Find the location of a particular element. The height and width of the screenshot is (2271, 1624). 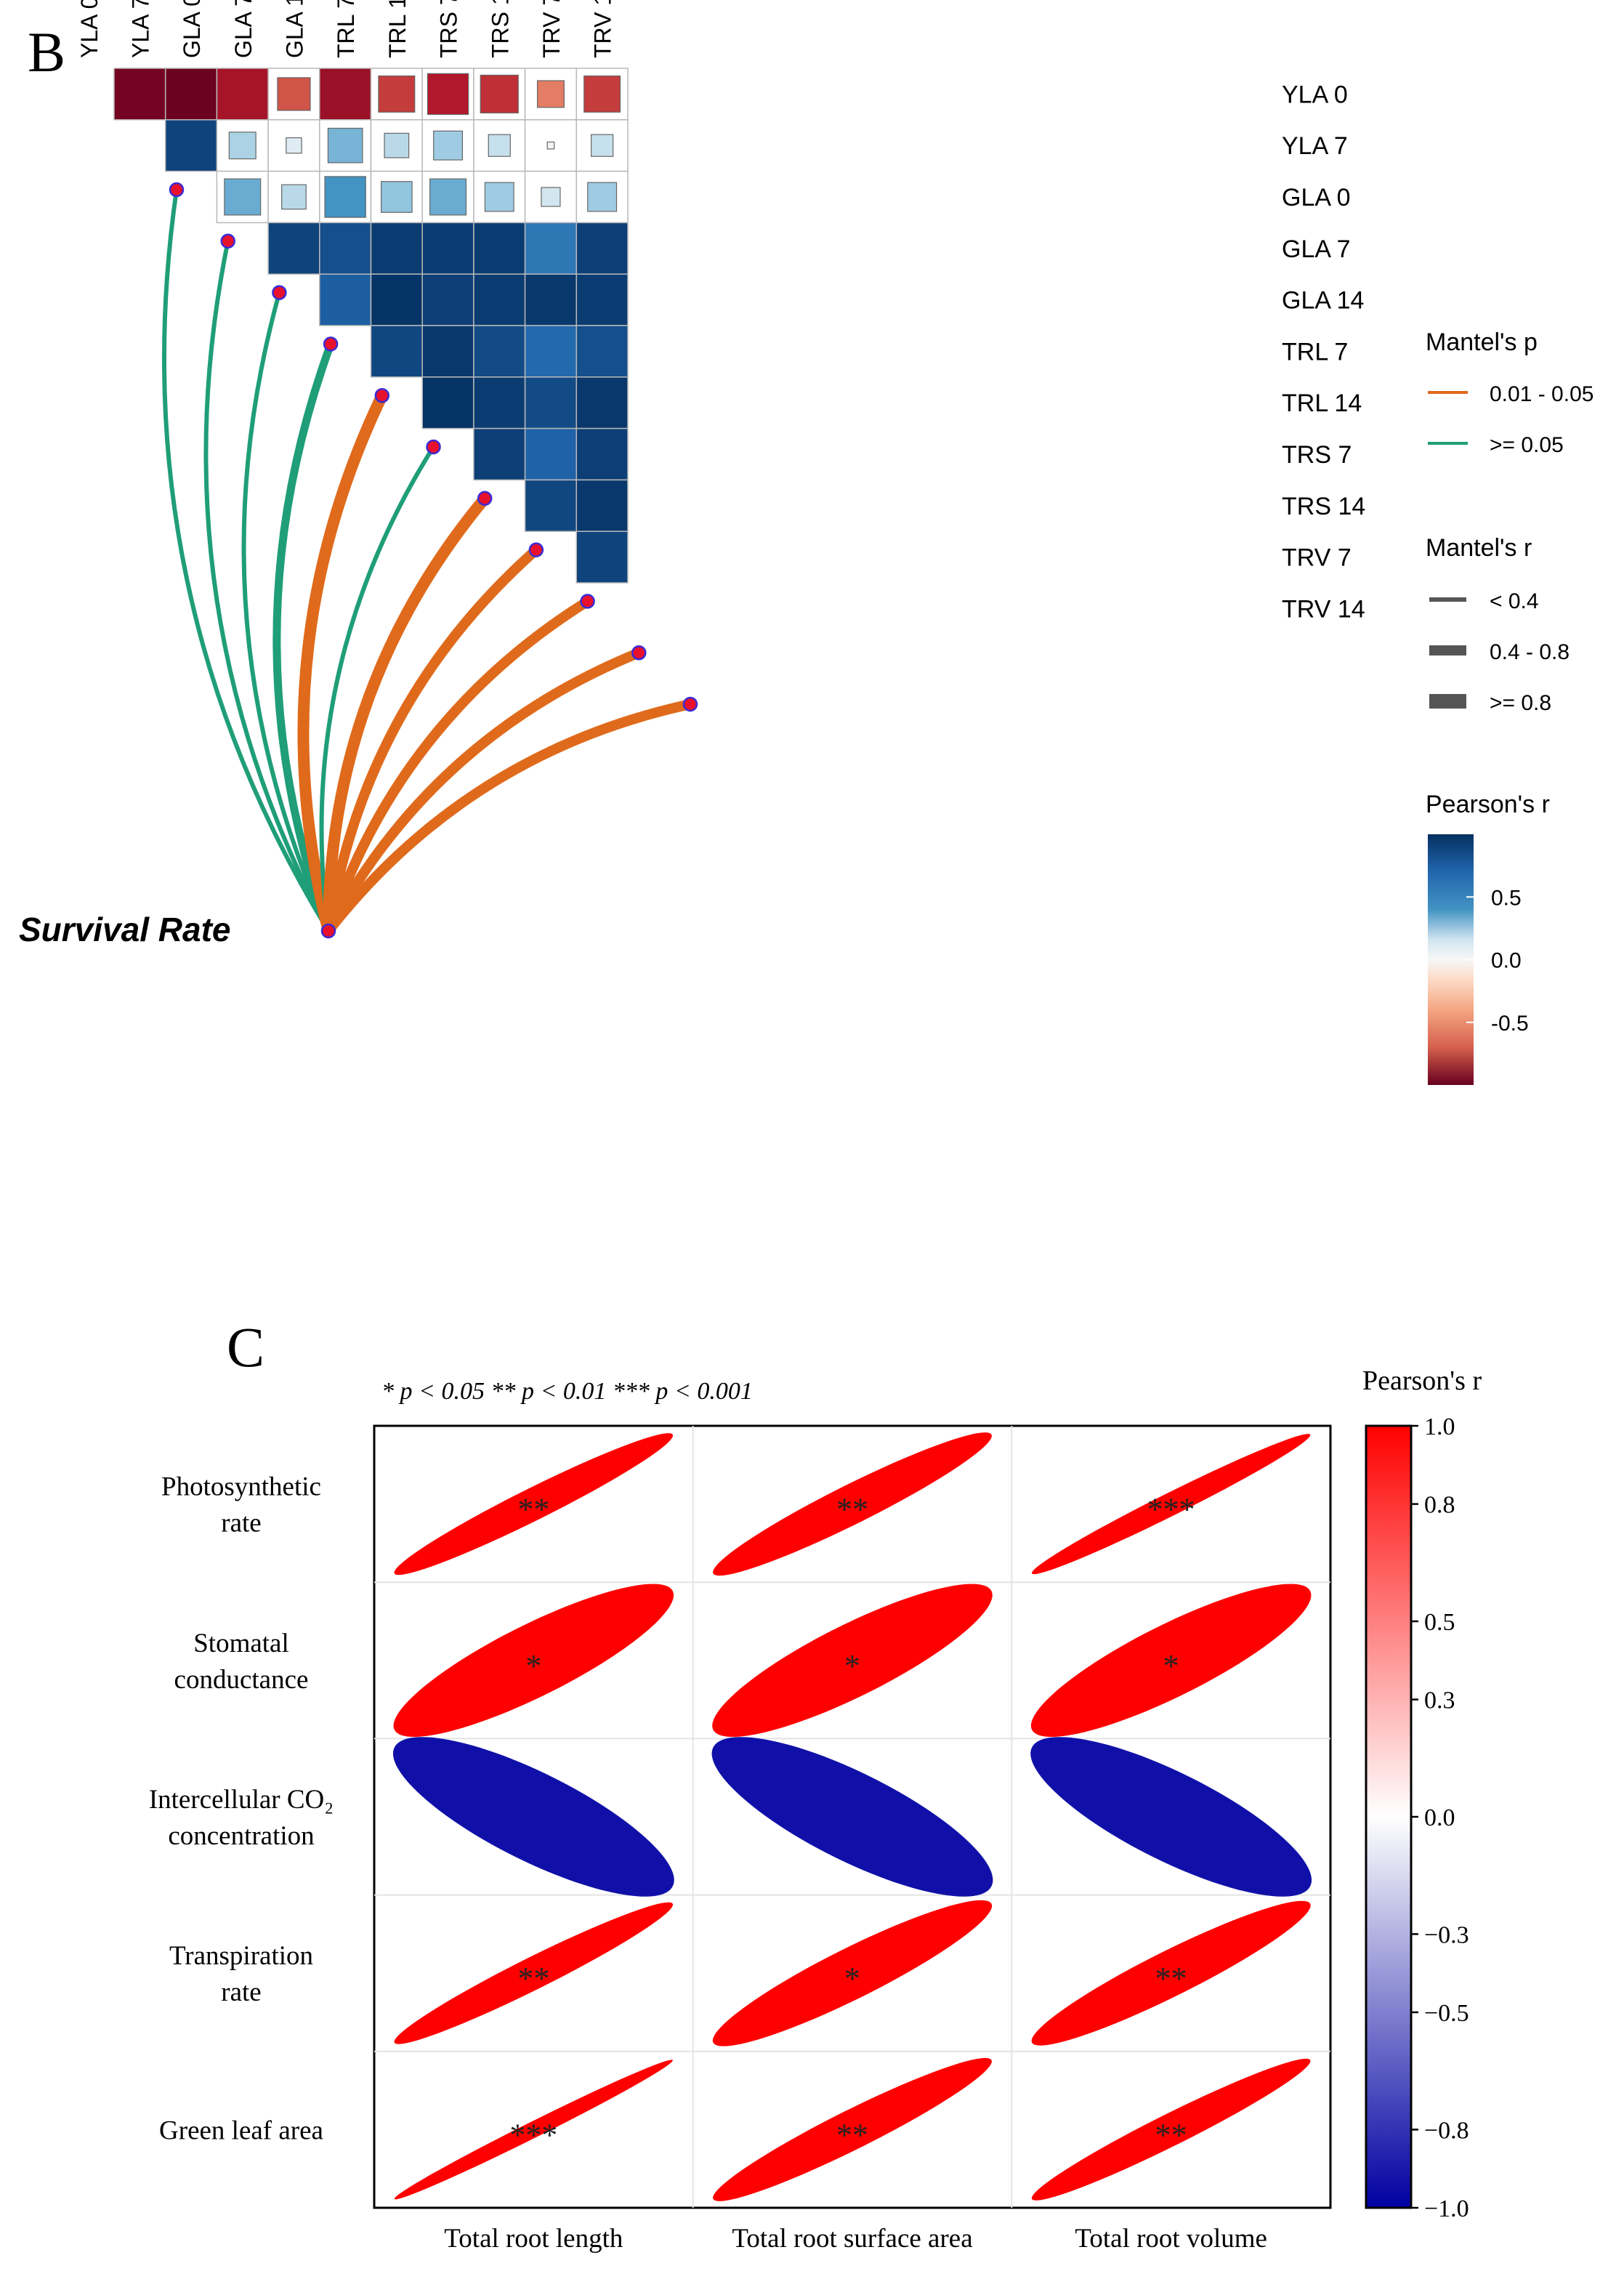

row-label: GLA 0 is located at coordinates (1316, 197).